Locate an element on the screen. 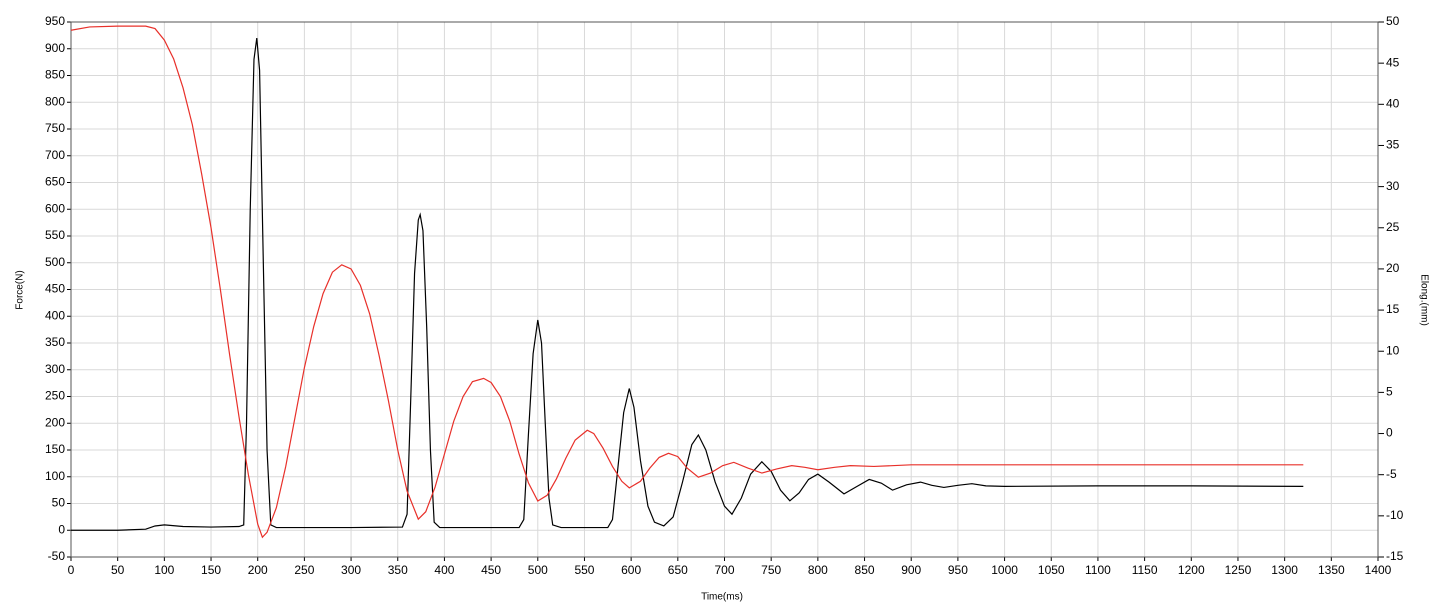  y2-tick-label: 35 is located at coordinates (1393, 145).